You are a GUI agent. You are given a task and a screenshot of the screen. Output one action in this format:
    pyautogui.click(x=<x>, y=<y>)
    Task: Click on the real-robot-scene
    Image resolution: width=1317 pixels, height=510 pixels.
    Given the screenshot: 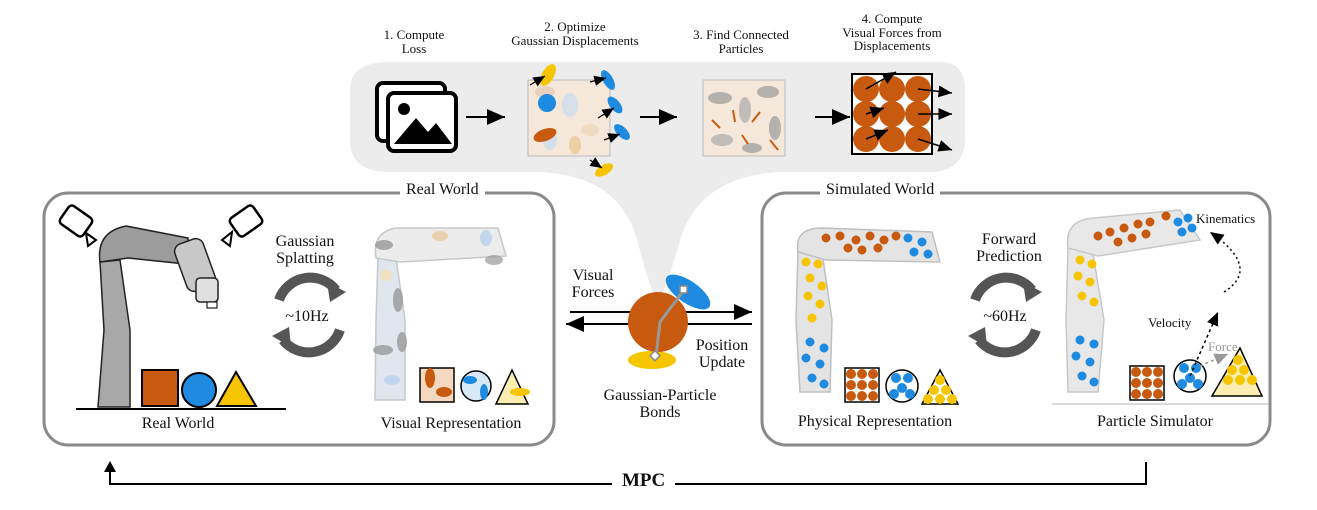 What is the action you would take?
    pyautogui.click(x=172, y=307)
    